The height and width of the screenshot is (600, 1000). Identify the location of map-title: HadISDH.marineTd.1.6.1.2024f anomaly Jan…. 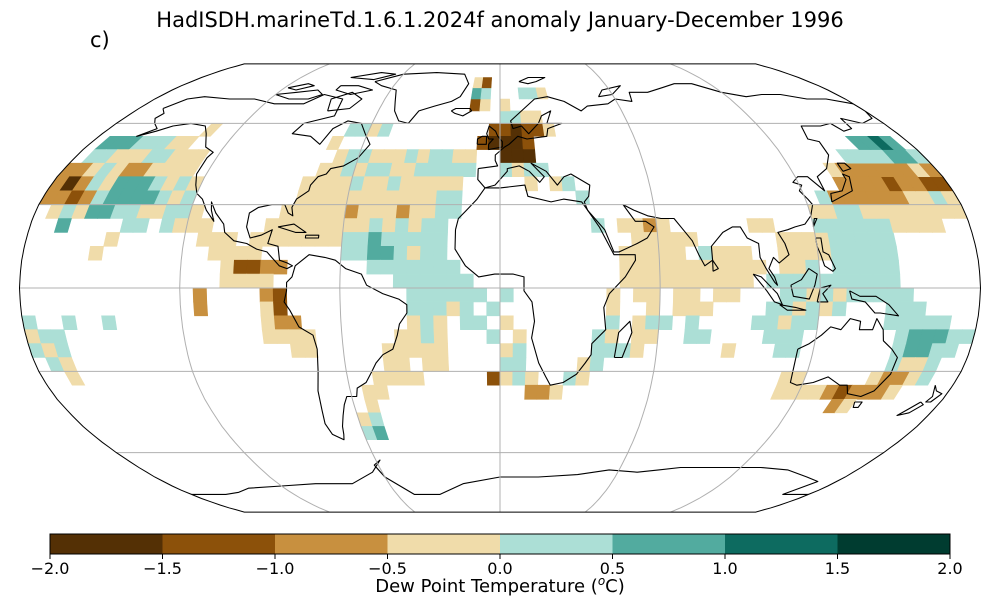
(500, 20).